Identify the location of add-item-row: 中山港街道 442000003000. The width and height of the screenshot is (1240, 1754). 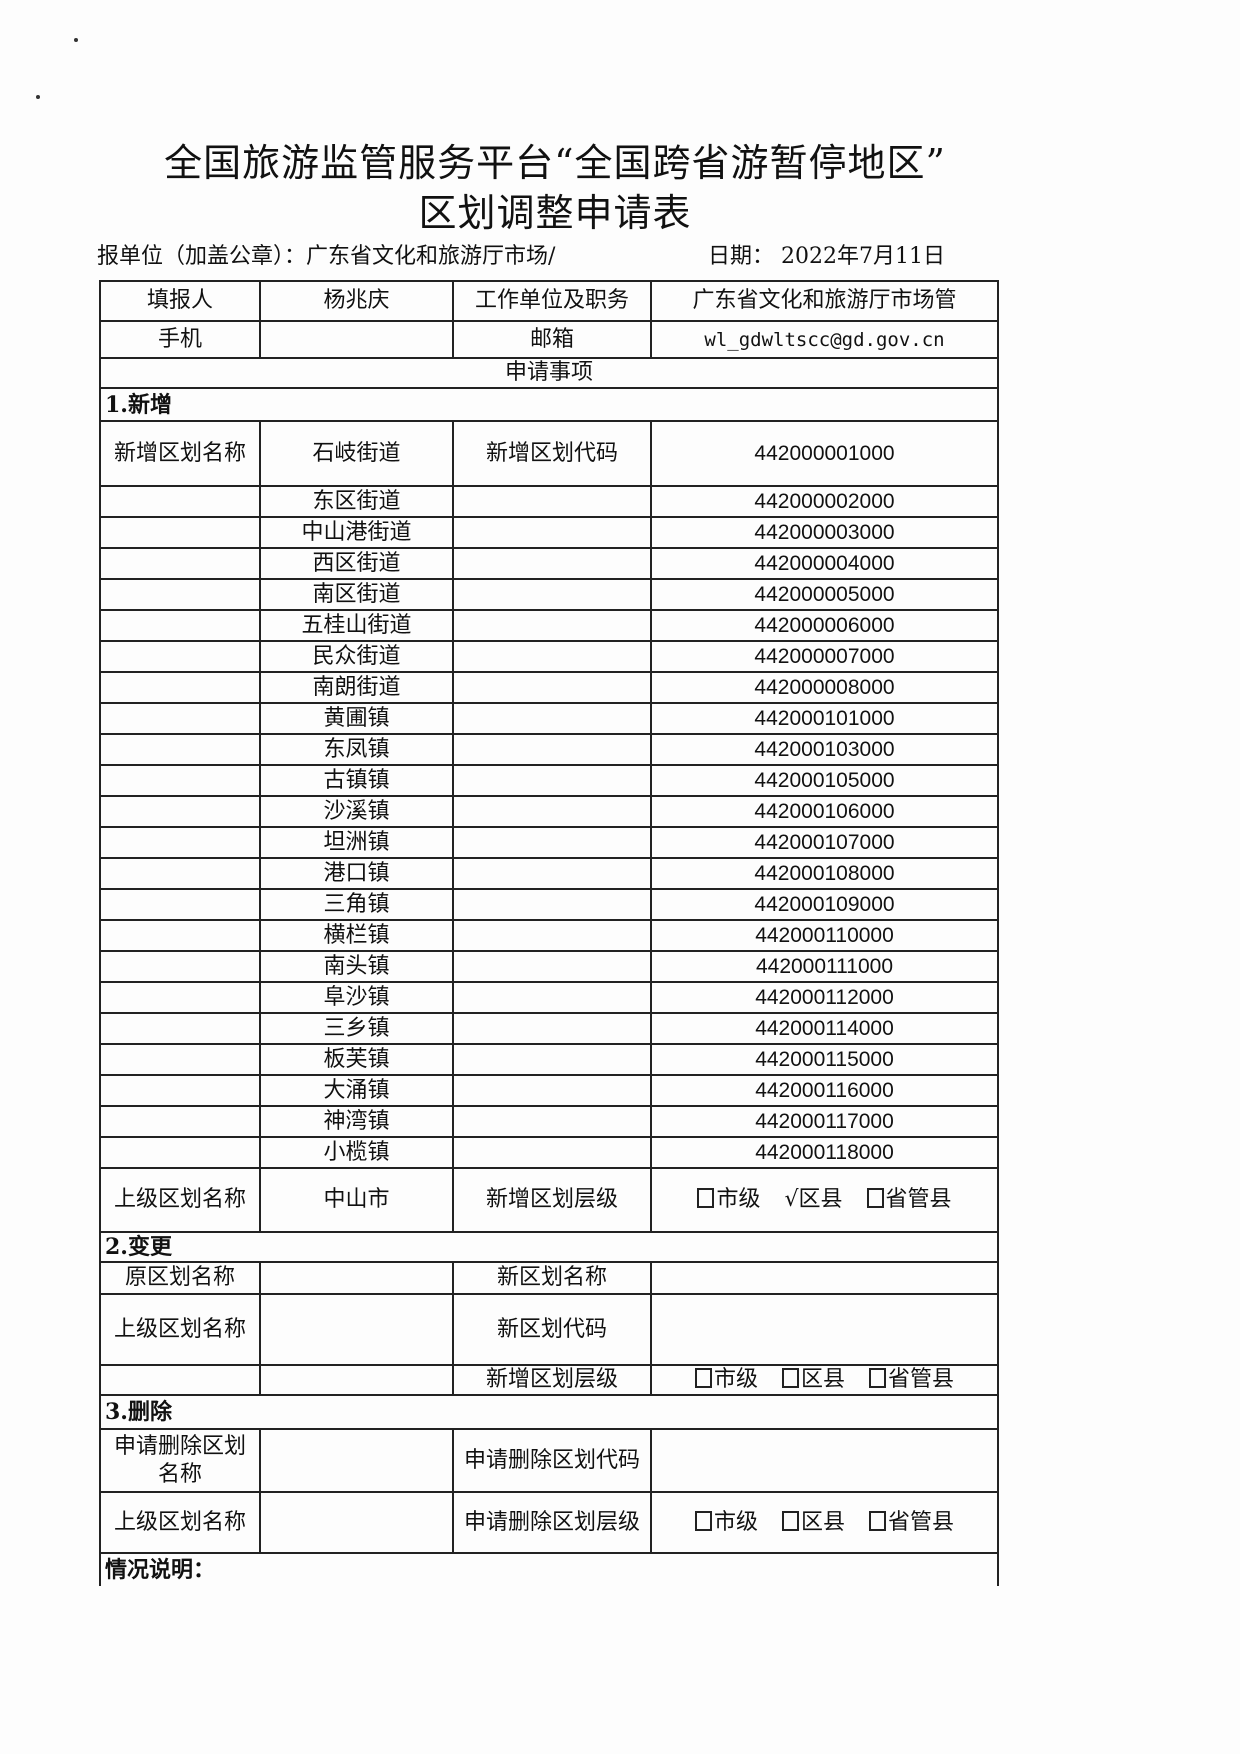
(549, 532).